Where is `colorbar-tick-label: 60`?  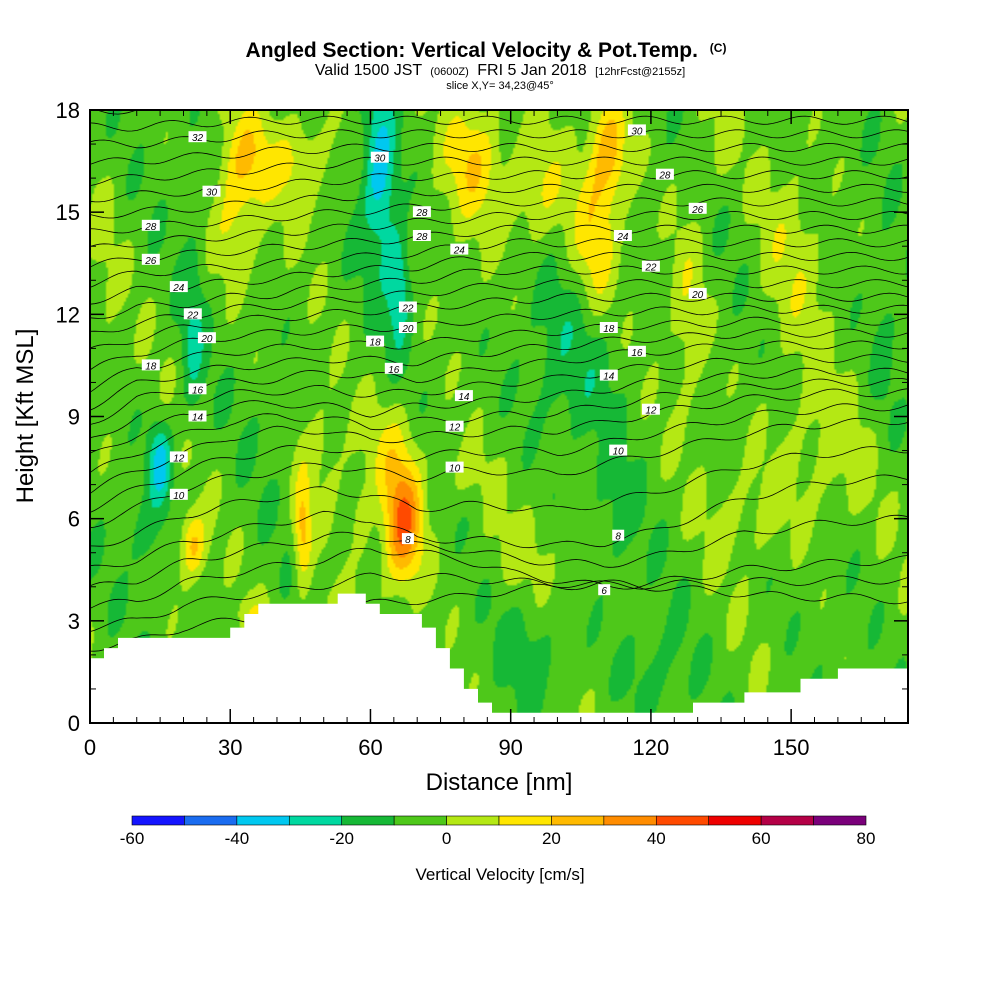 colorbar-tick-label: 60 is located at coordinates (761, 838).